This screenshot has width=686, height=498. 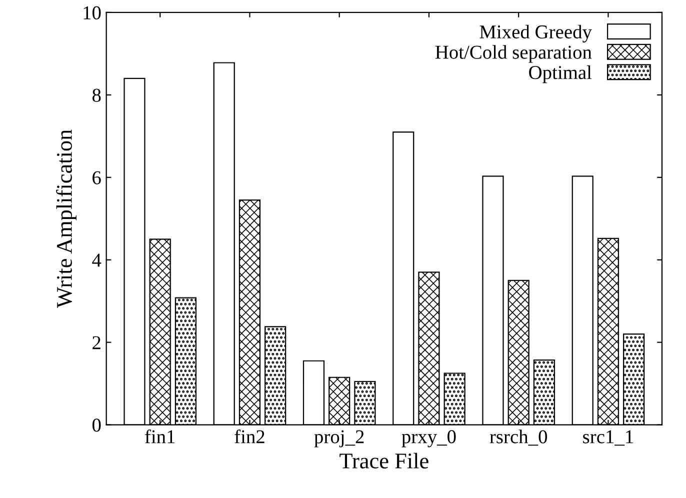 I want to click on y-tick-label: 2, so click(x=96, y=343).